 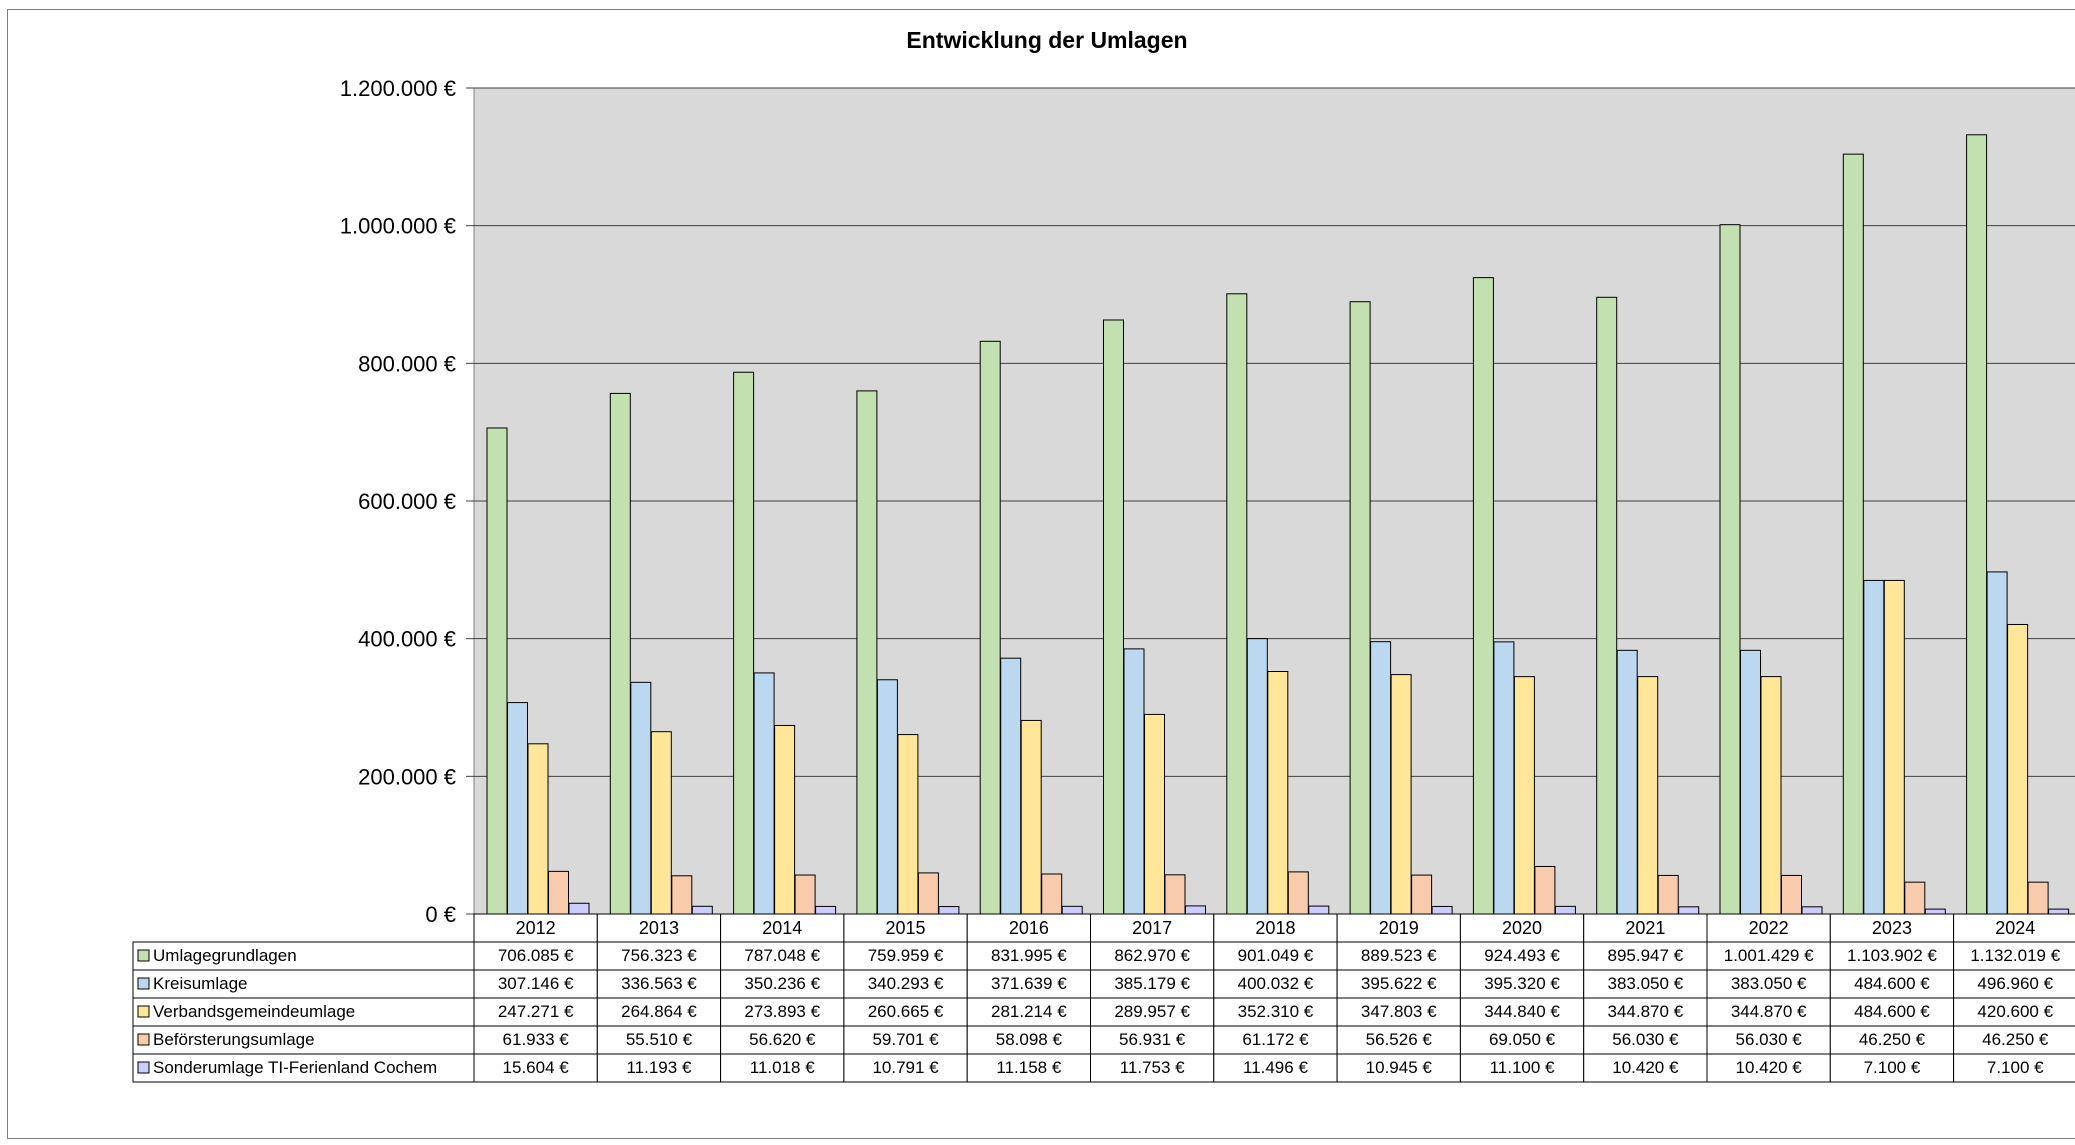 What do you see at coordinates (1769, 955) in the screenshot?
I see `data-value-label: 1.001.429 €` at bounding box center [1769, 955].